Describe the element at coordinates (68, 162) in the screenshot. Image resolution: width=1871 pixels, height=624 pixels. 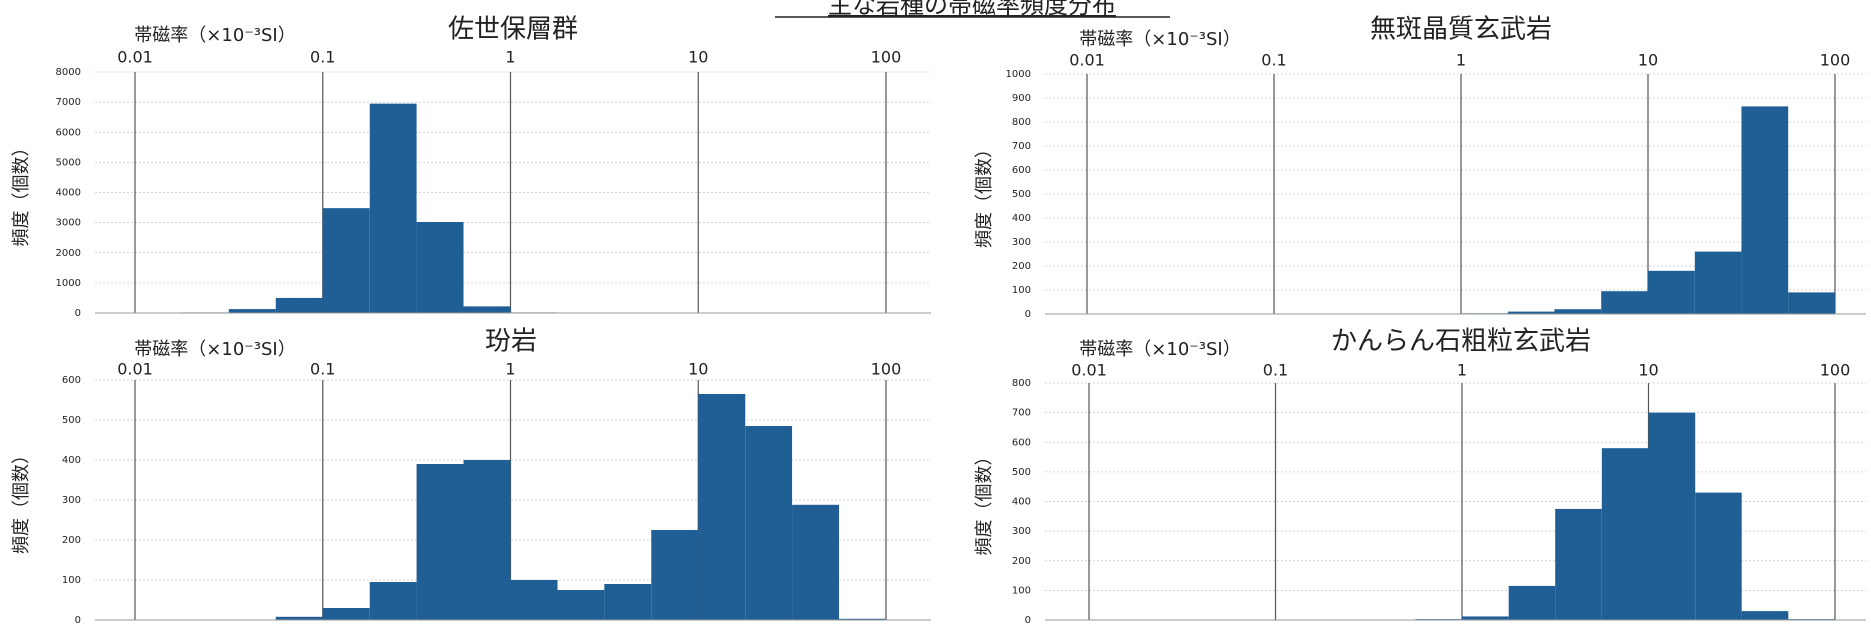
I see `y-tick-label: 5000` at that location.